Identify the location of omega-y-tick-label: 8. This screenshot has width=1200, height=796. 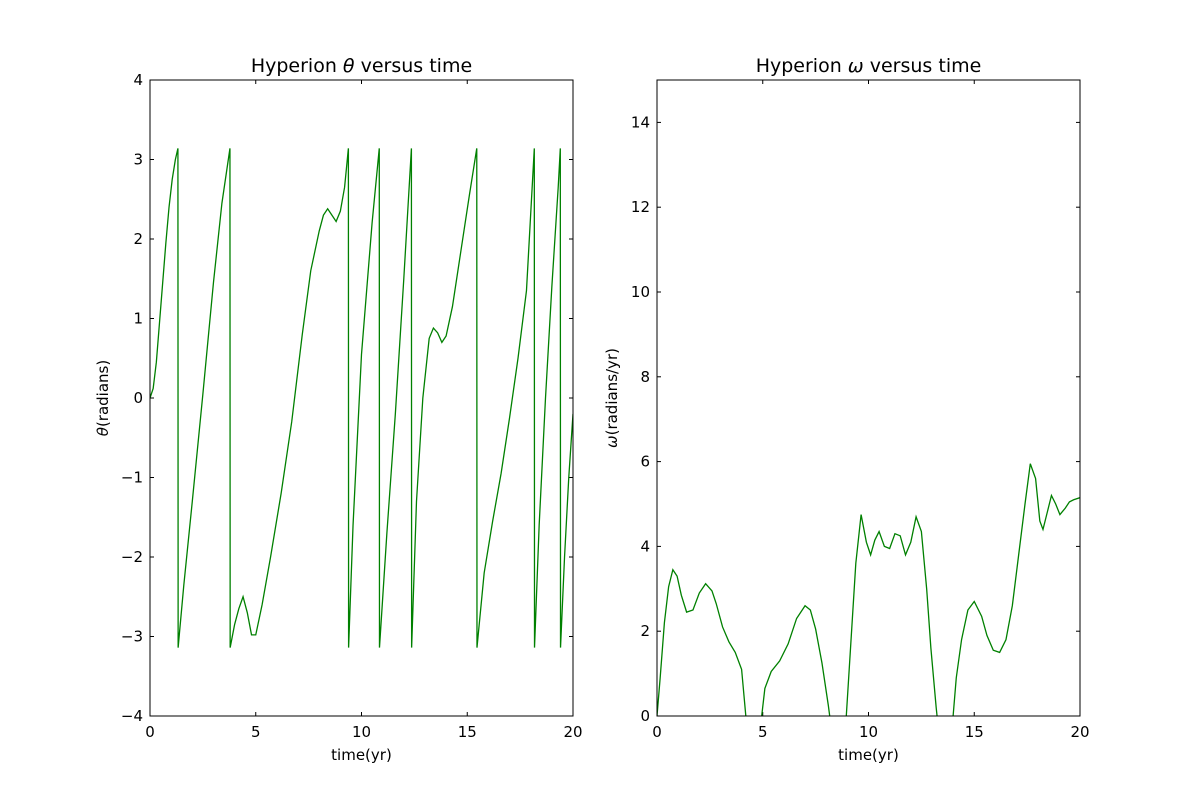
(645, 377).